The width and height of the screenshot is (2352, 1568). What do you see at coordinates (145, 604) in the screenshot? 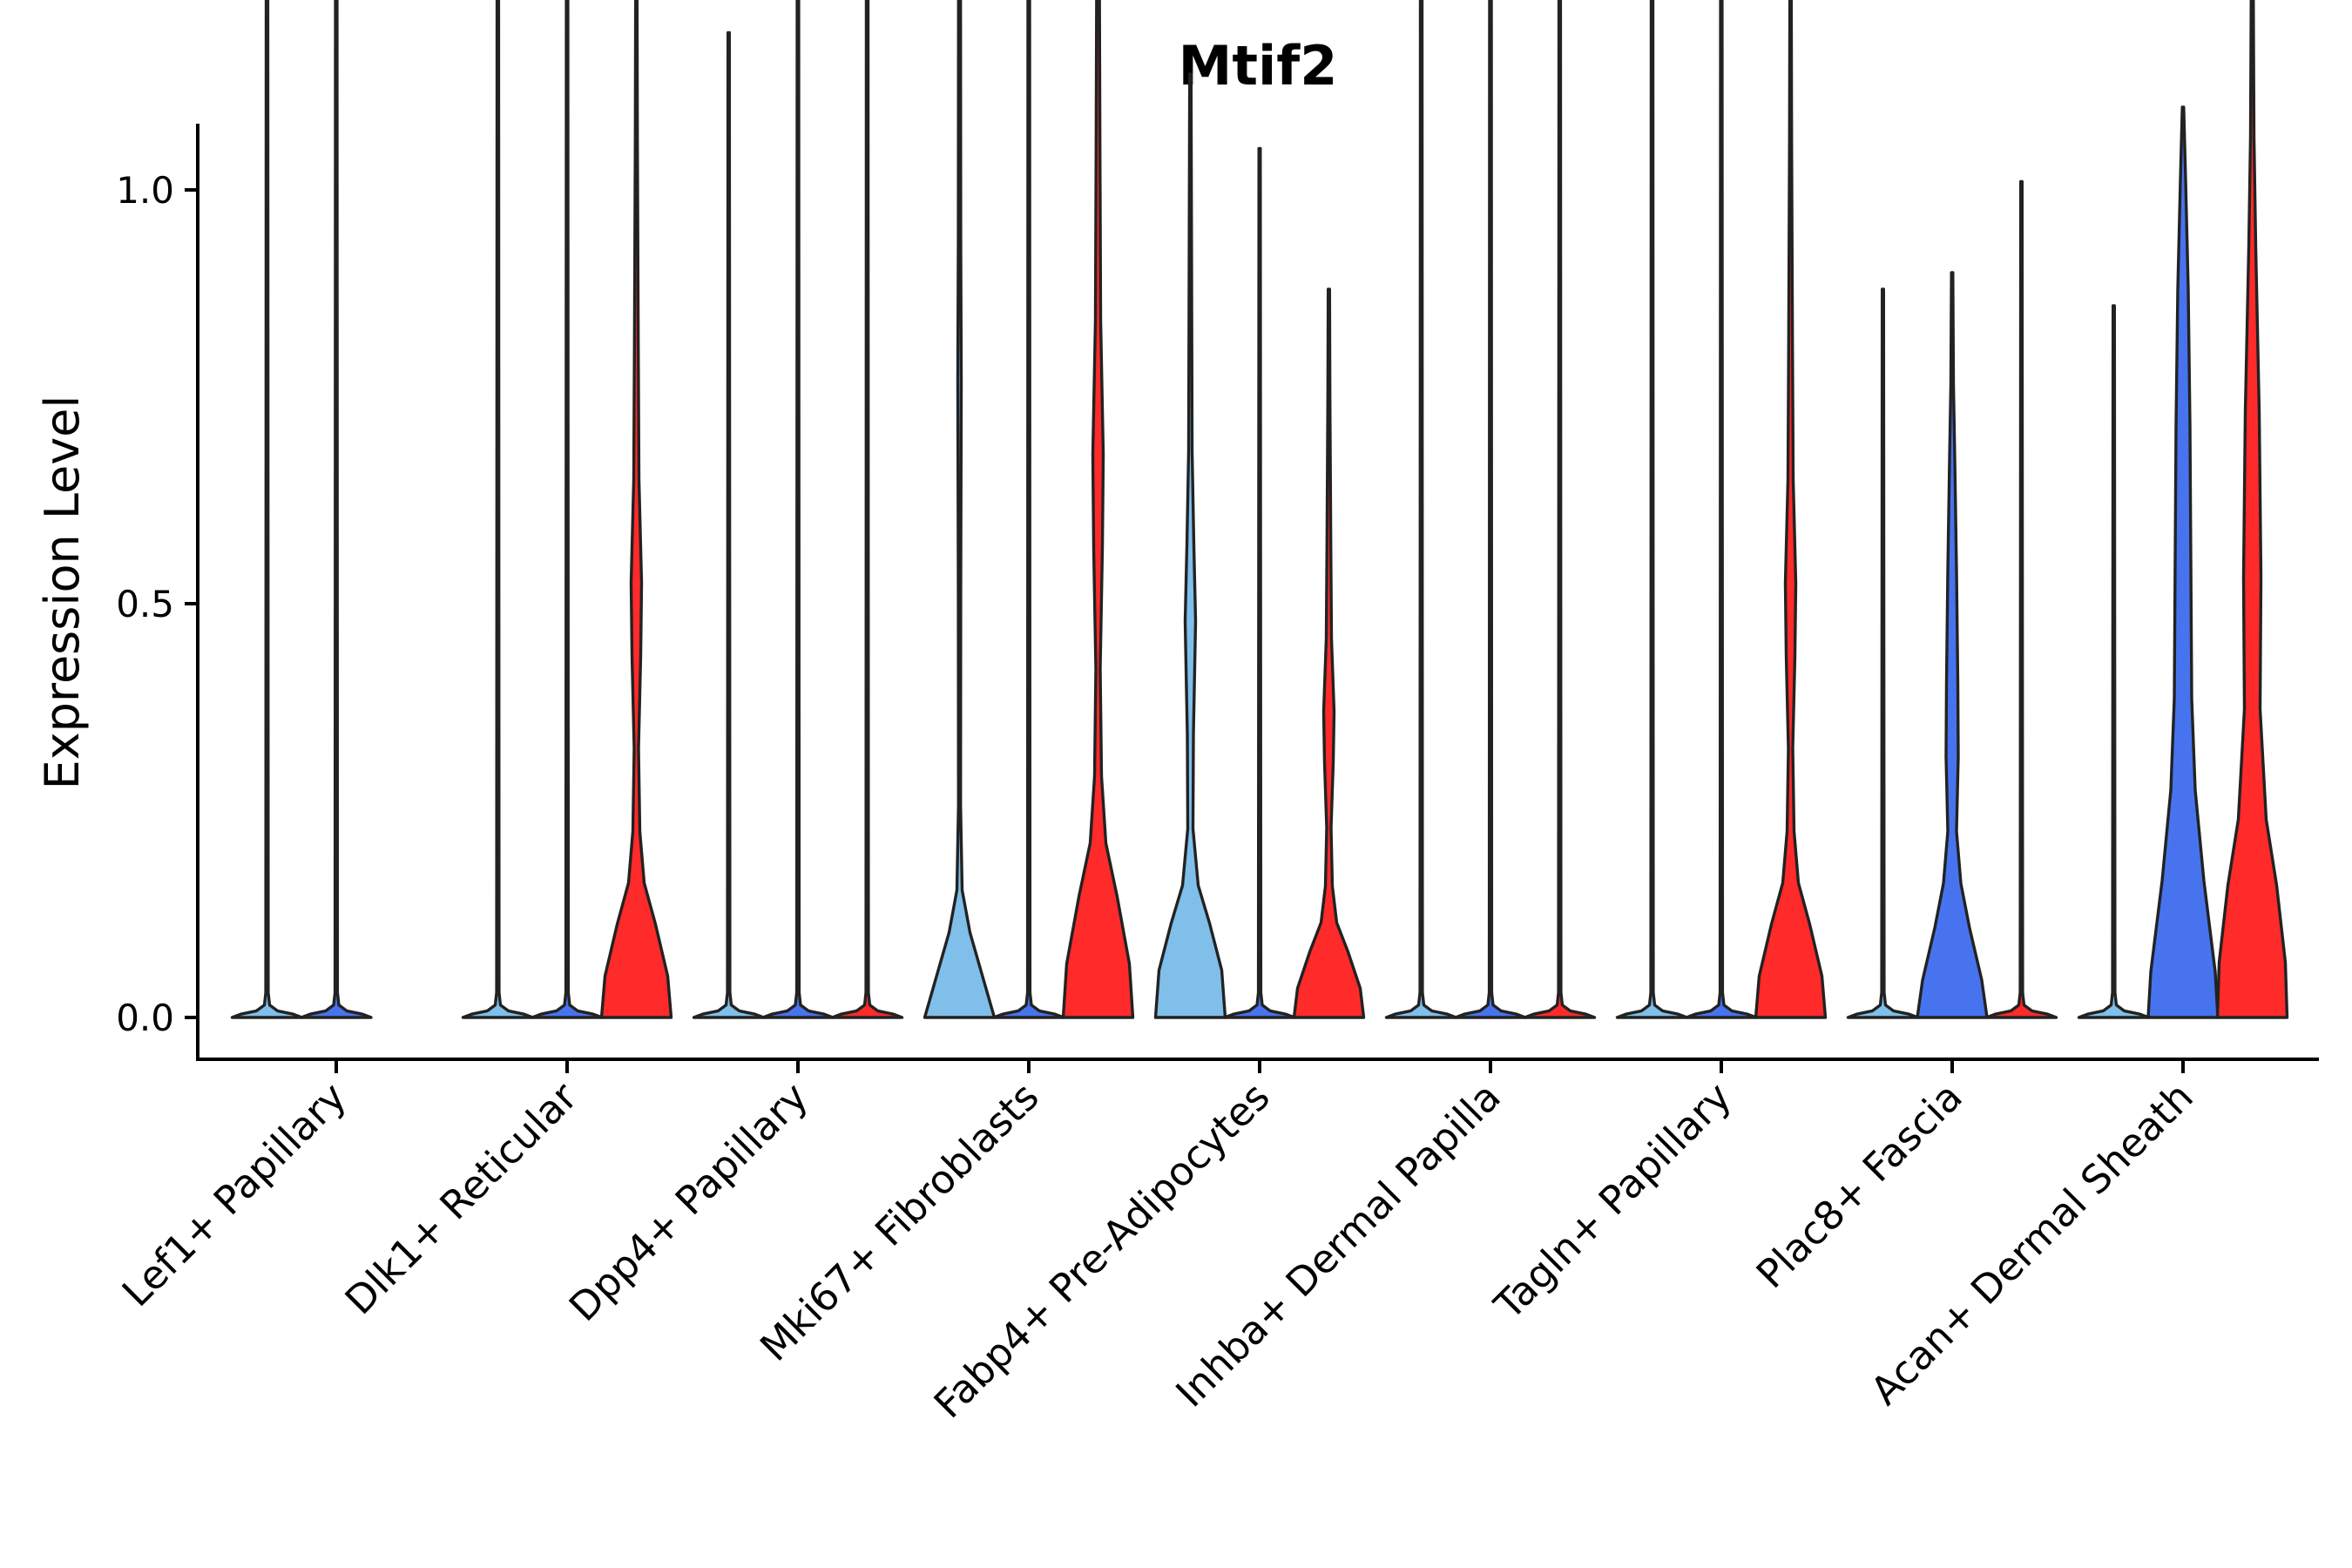
I see `y-tick-label: 0.5` at bounding box center [145, 604].